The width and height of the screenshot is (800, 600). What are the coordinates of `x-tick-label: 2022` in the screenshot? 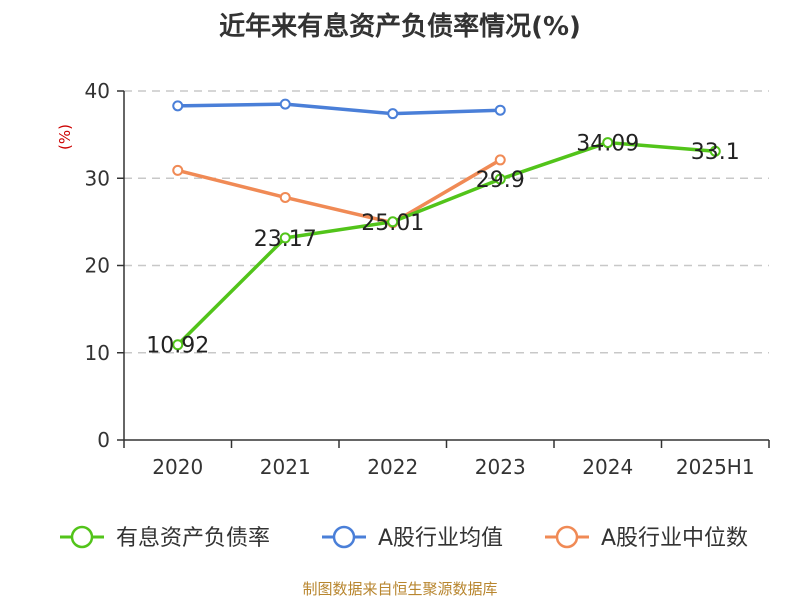 It's located at (392, 467).